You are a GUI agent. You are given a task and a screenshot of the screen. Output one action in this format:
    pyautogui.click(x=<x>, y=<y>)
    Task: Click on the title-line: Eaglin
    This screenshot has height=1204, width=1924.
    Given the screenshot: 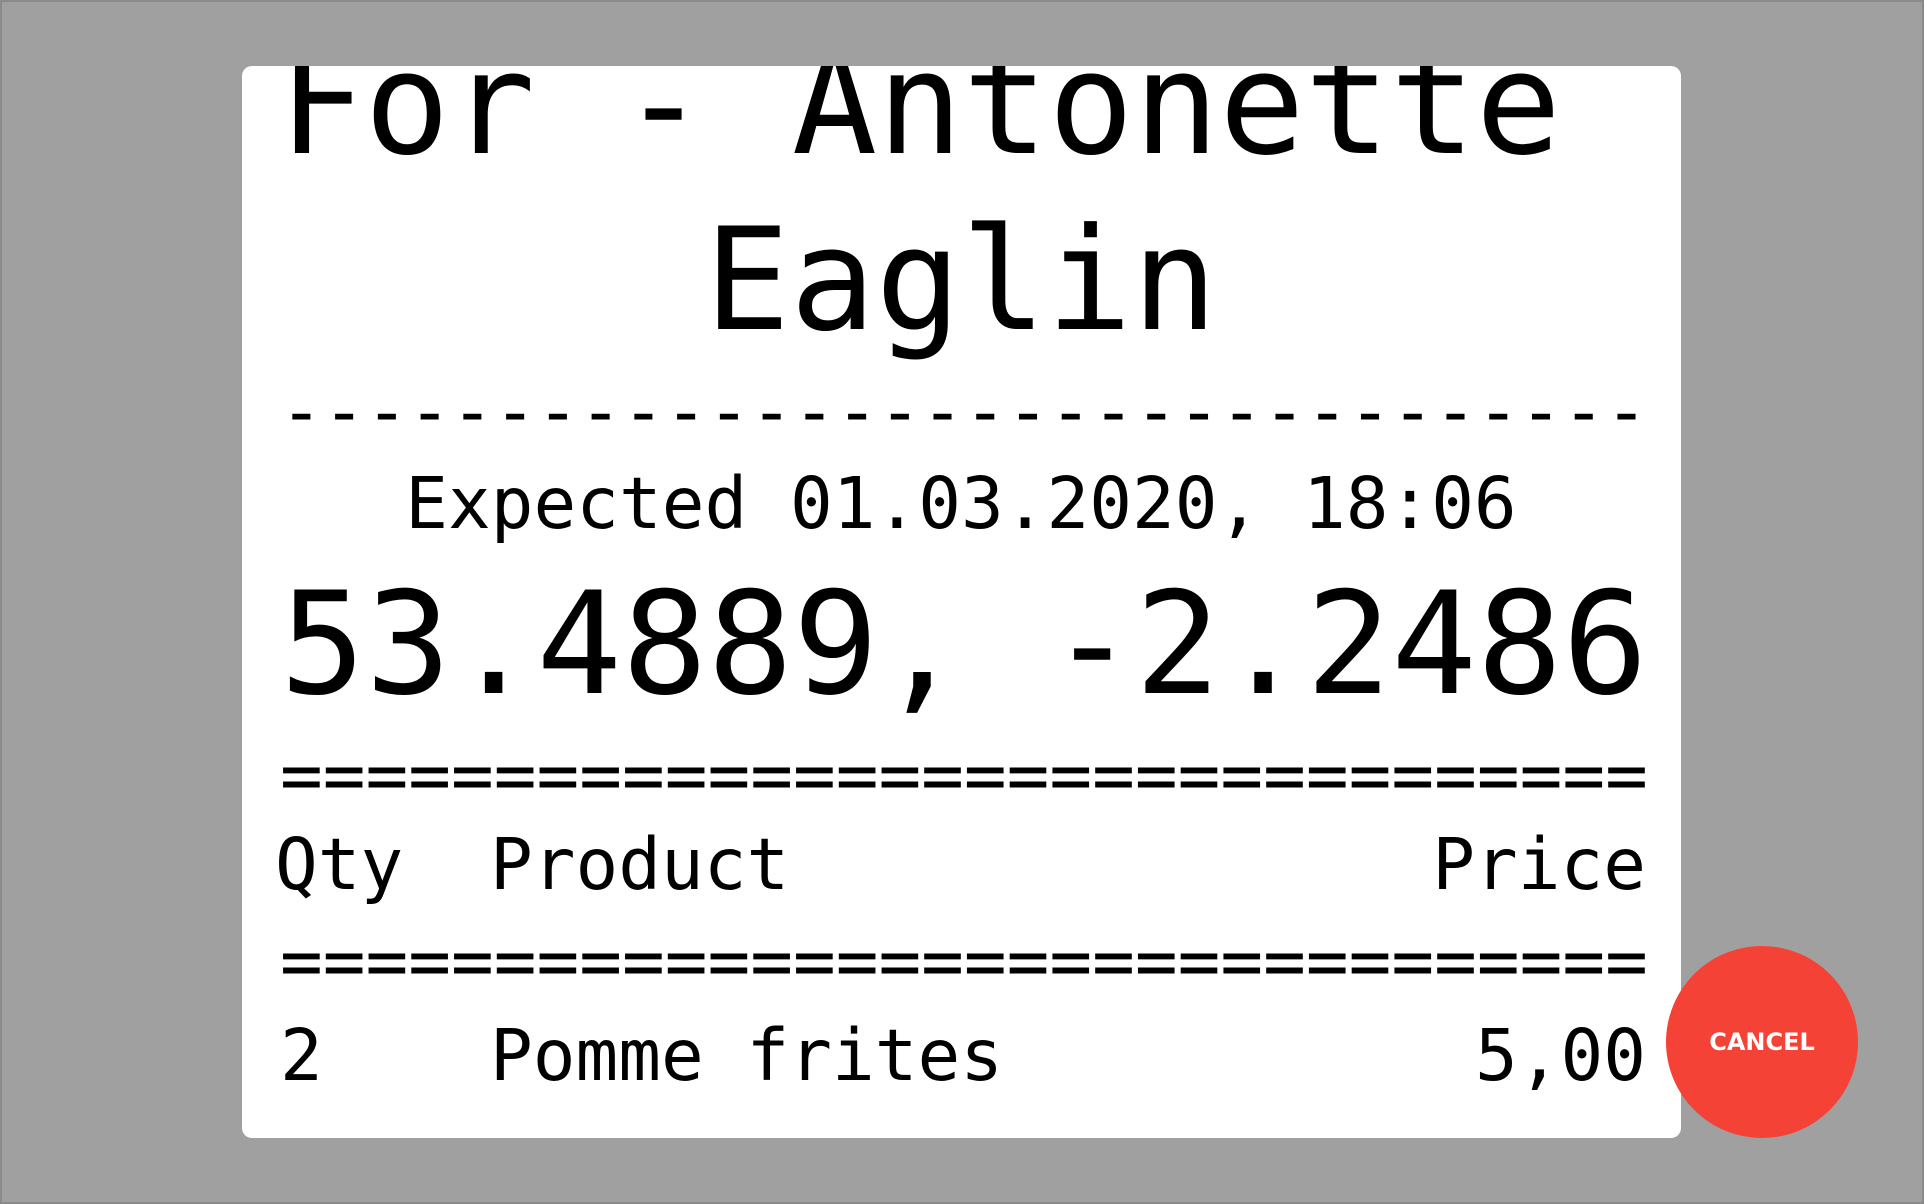 What is the action you would take?
    pyautogui.click(x=961, y=280)
    